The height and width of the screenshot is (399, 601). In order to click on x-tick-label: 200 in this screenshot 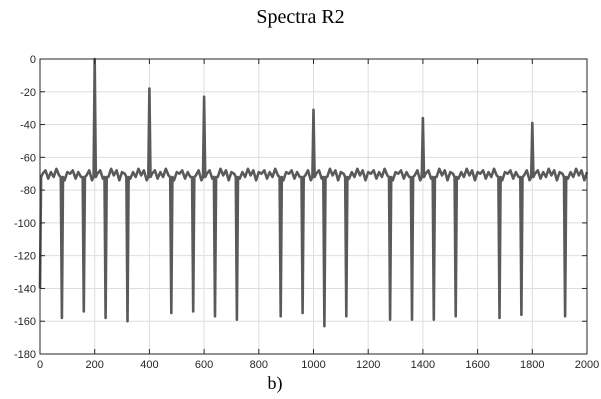, I will do `click(95, 365)`.